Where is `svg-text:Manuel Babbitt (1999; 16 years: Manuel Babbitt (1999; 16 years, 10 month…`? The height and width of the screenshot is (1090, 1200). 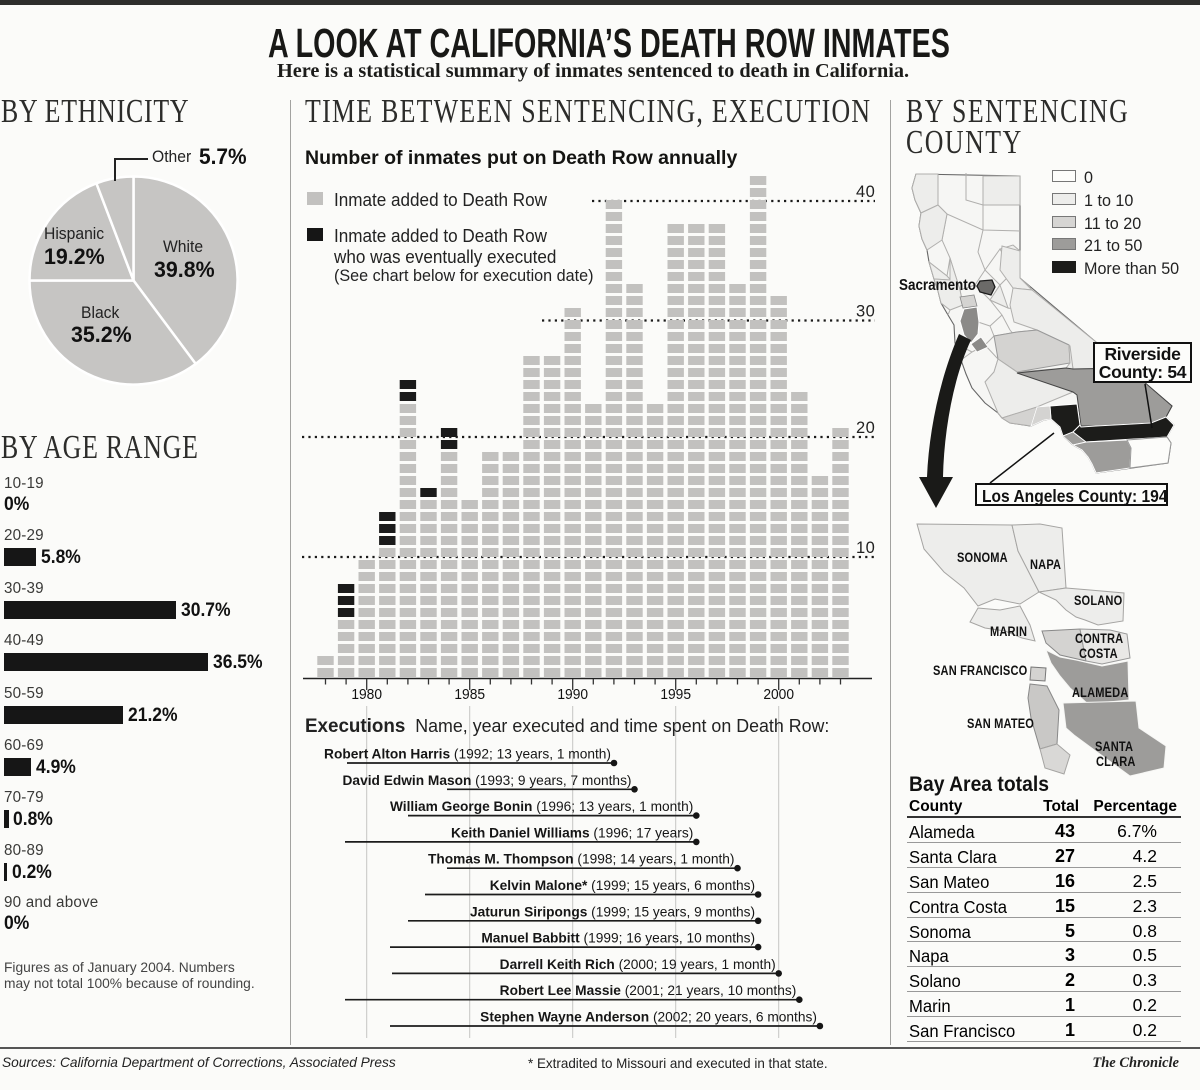 svg-text:Manuel Babbitt (1999; 16 years: Manuel Babbitt (1999; 16 years, 10 month… is located at coordinates (618, 937).